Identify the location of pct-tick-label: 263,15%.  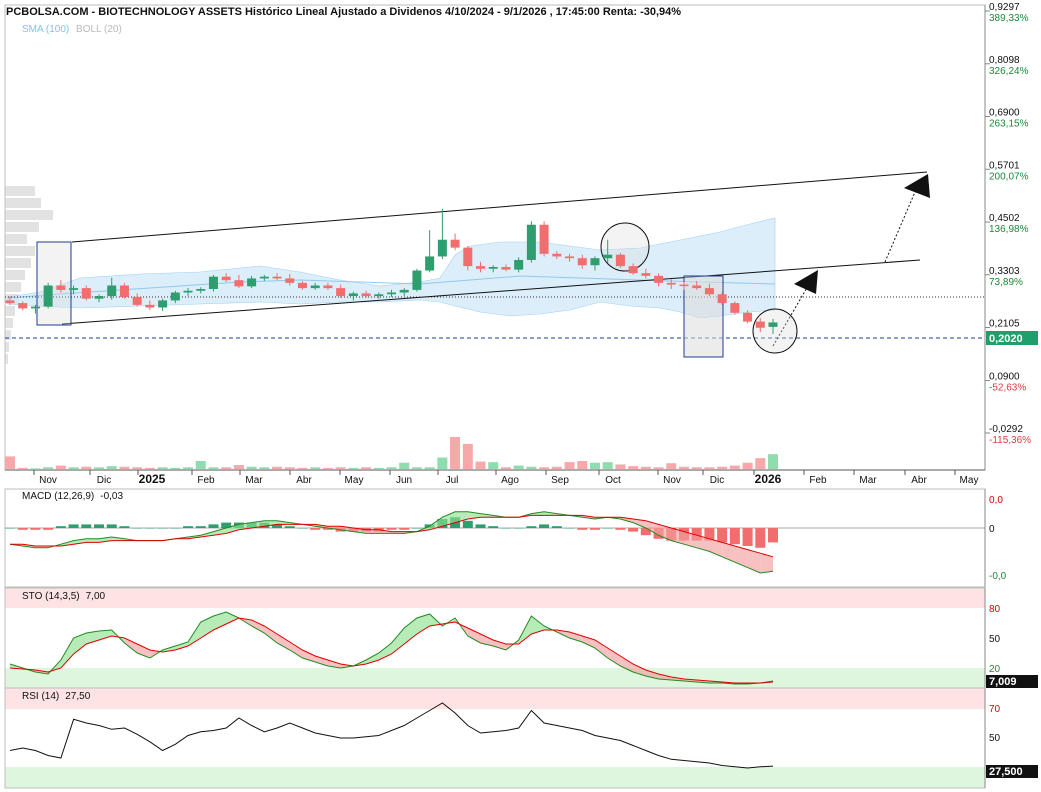
(1009, 123).